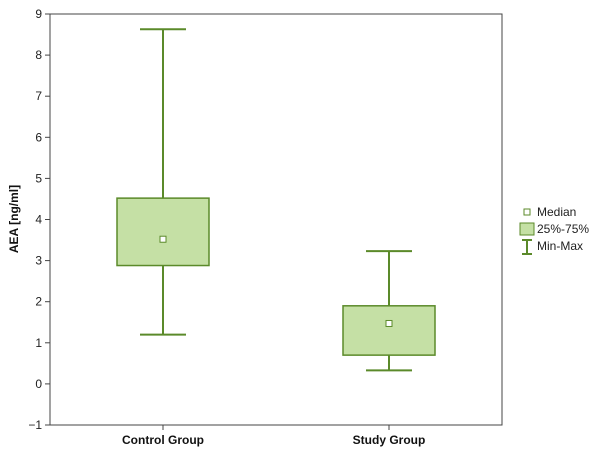 This screenshot has width=606, height=455. I want to click on legend-label: Median, so click(556, 212).